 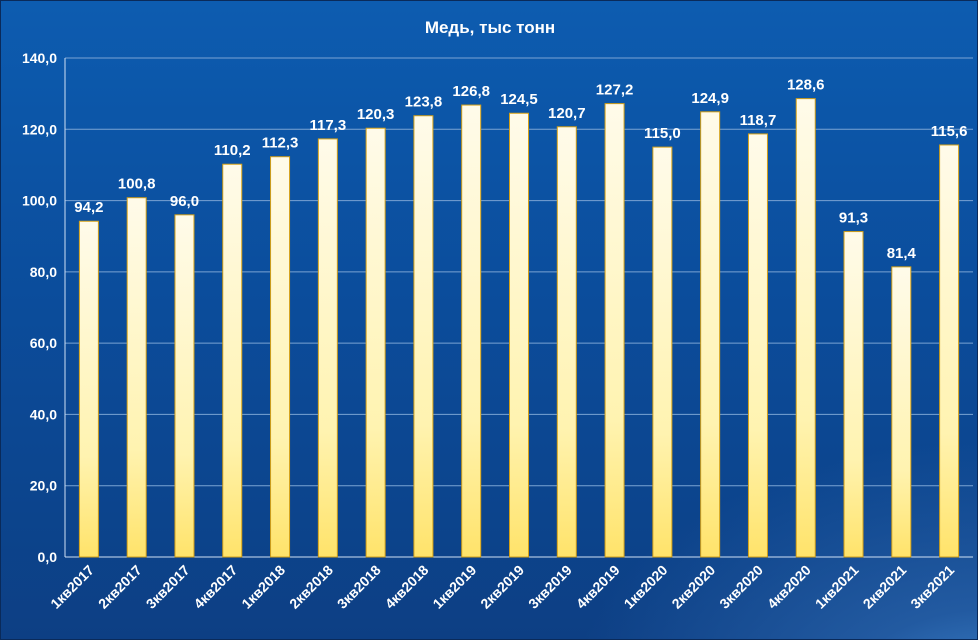 I want to click on bar-1кв2018, so click(x=280, y=357).